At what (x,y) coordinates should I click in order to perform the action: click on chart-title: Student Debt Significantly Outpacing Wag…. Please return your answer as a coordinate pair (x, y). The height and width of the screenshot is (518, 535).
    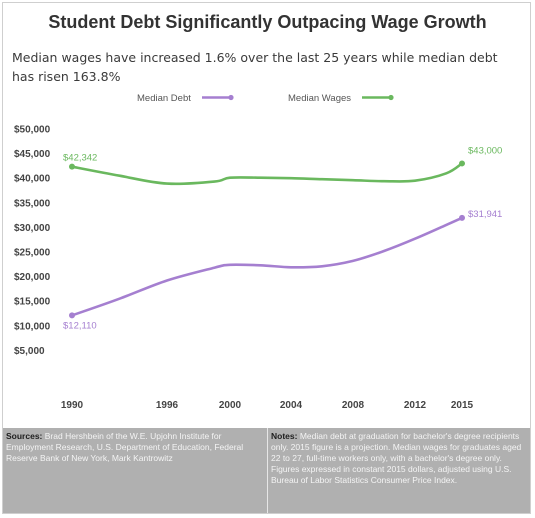
    Looking at the image, I should click on (267, 22).